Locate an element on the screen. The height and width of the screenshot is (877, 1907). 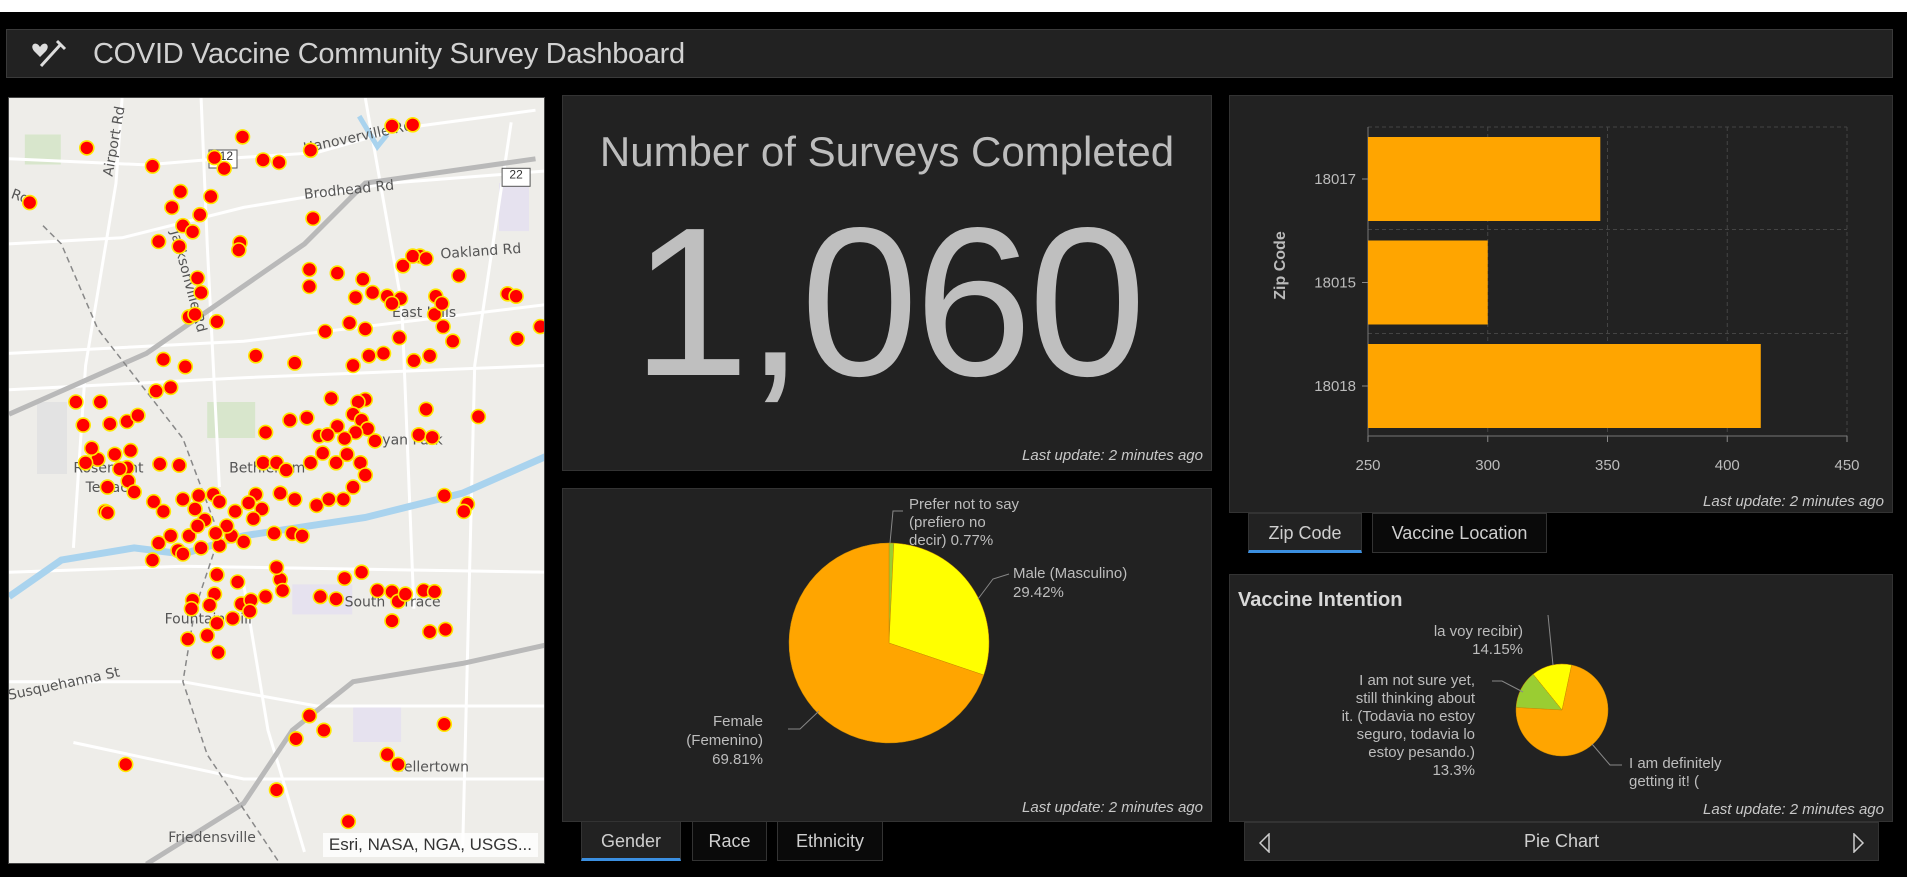
tab-gender: Gender is located at coordinates (631, 841).